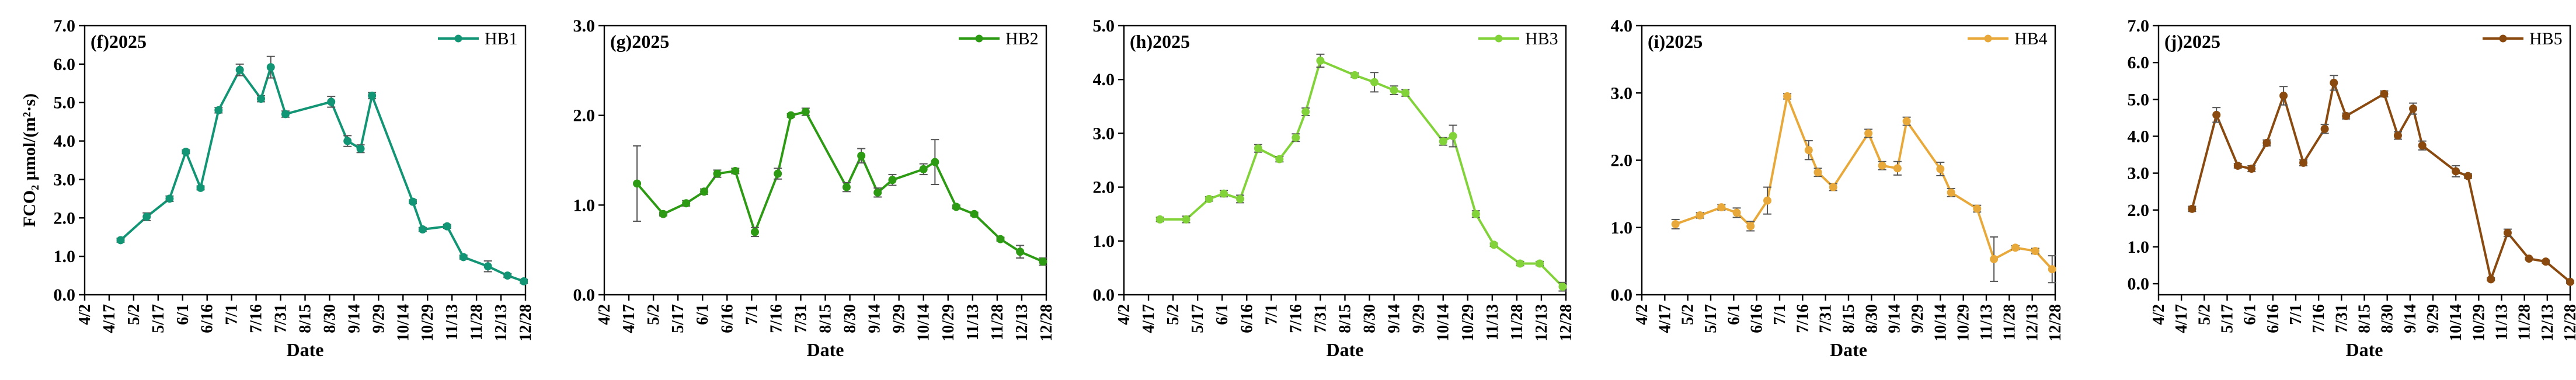 The image size is (2576, 380). What do you see at coordinates (2139, 26) in the screenshot?
I see `y-tick-label: 7.0` at bounding box center [2139, 26].